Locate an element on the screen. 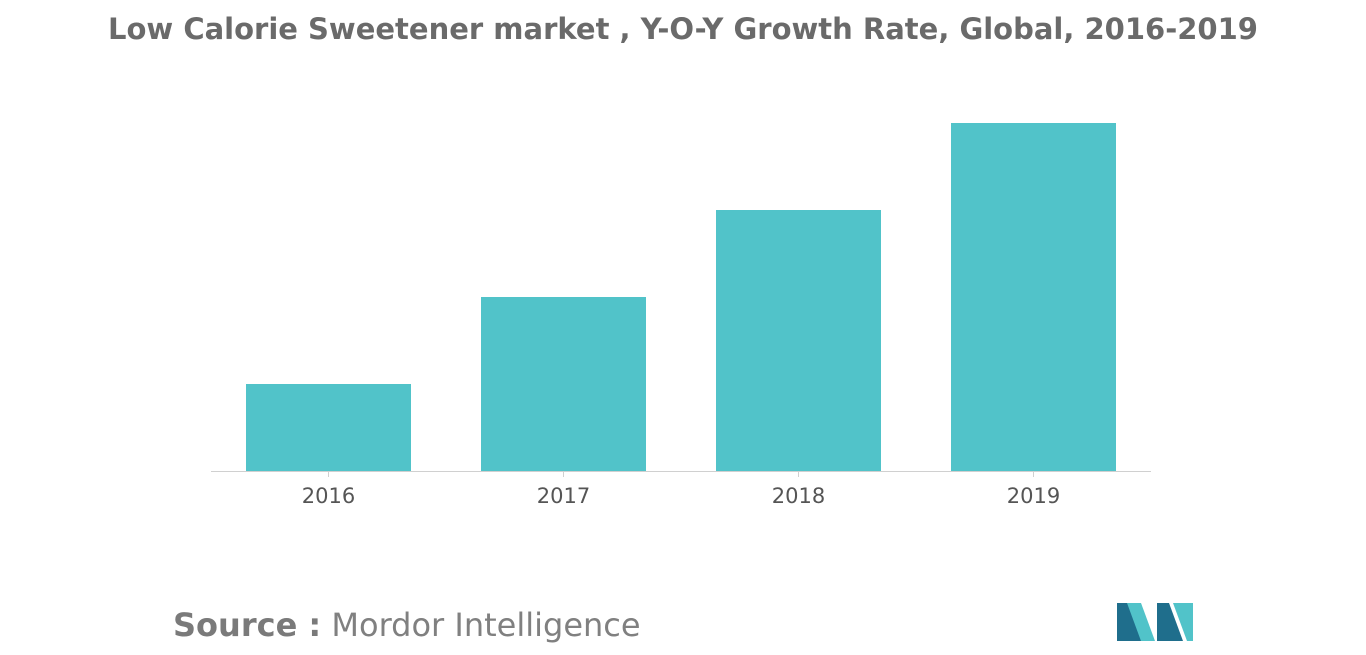 The width and height of the screenshot is (1366, 655). bar-2016 is located at coordinates (328, 427).